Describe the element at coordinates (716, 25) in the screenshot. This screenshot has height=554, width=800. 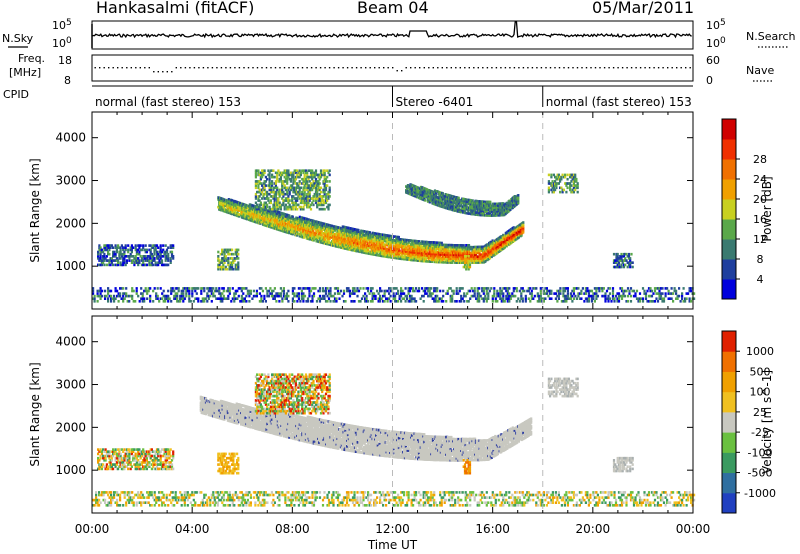
I see `nsearch-tick-top: 105` at that location.